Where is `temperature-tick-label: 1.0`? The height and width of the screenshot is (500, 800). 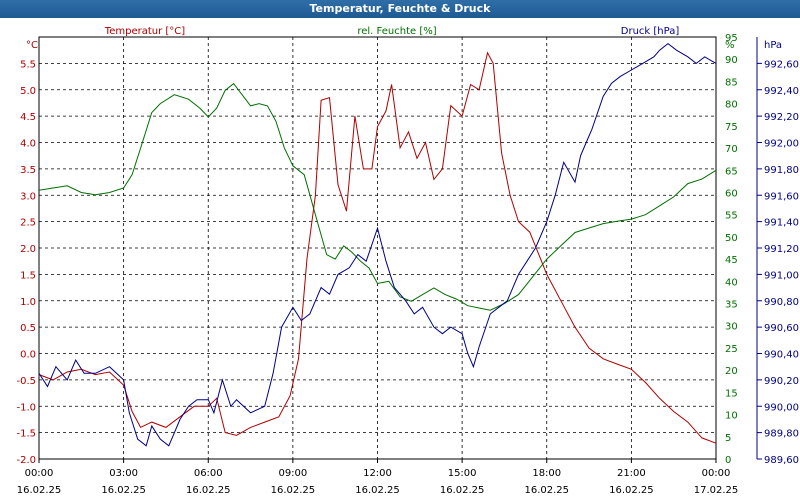 temperature-tick-label: 1.0 is located at coordinates (28, 302).